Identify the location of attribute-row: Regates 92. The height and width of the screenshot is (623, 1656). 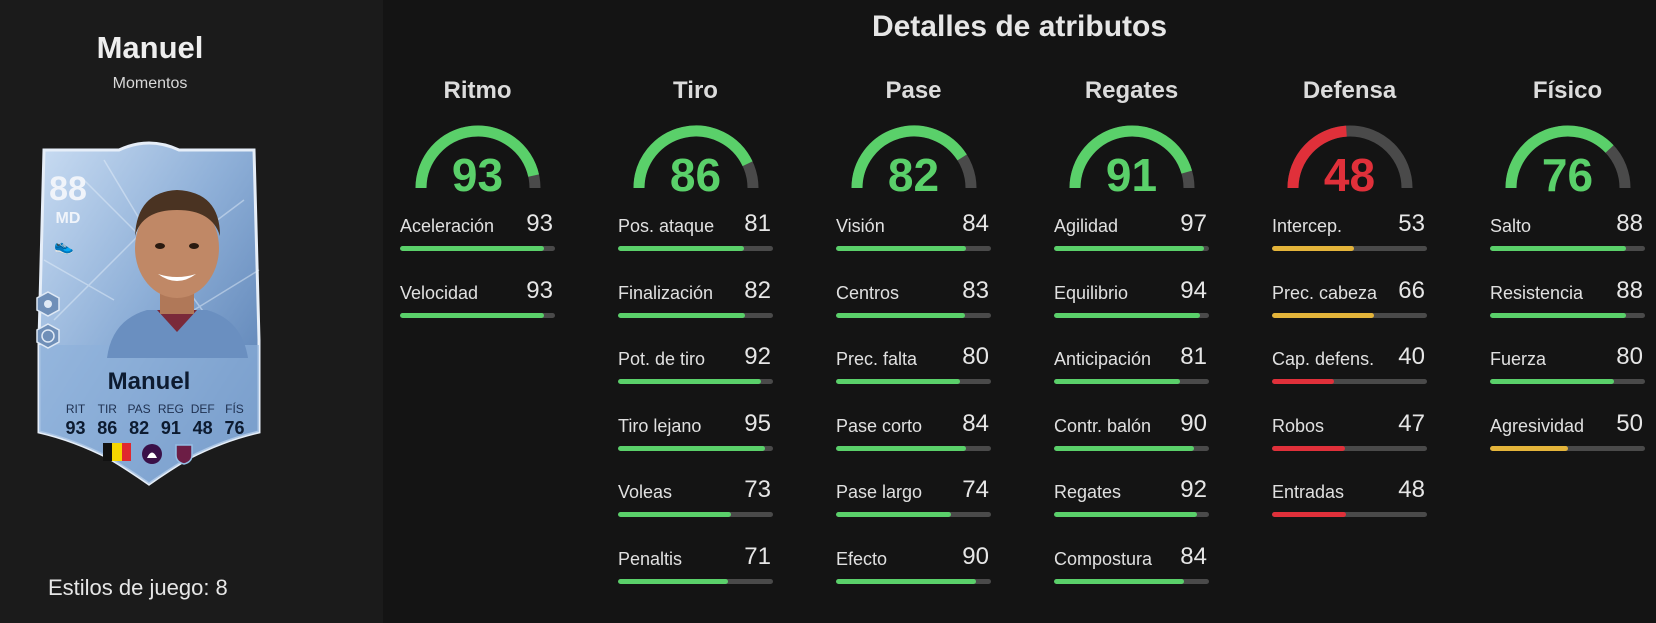
(1131, 505).